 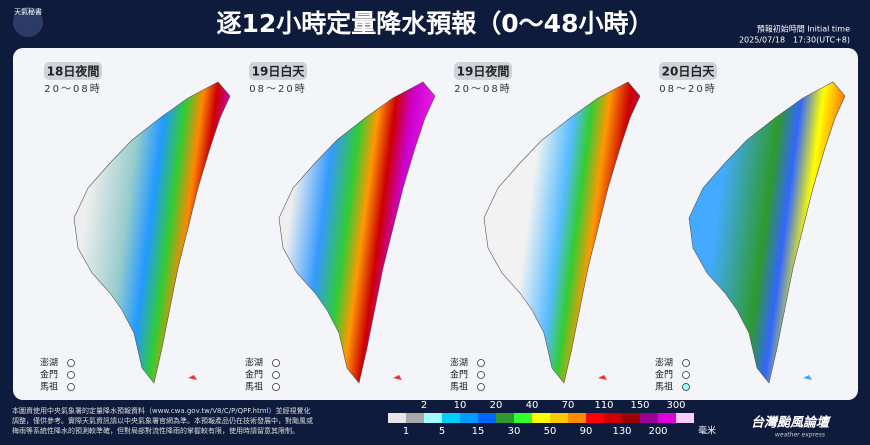 I want to click on scale-label: 5, so click(x=442, y=431).